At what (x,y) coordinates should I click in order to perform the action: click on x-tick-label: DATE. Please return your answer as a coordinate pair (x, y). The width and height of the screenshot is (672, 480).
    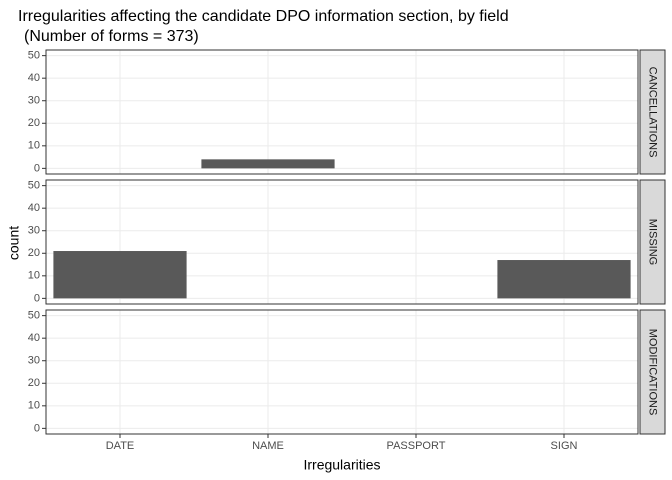
    Looking at the image, I should click on (120, 446).